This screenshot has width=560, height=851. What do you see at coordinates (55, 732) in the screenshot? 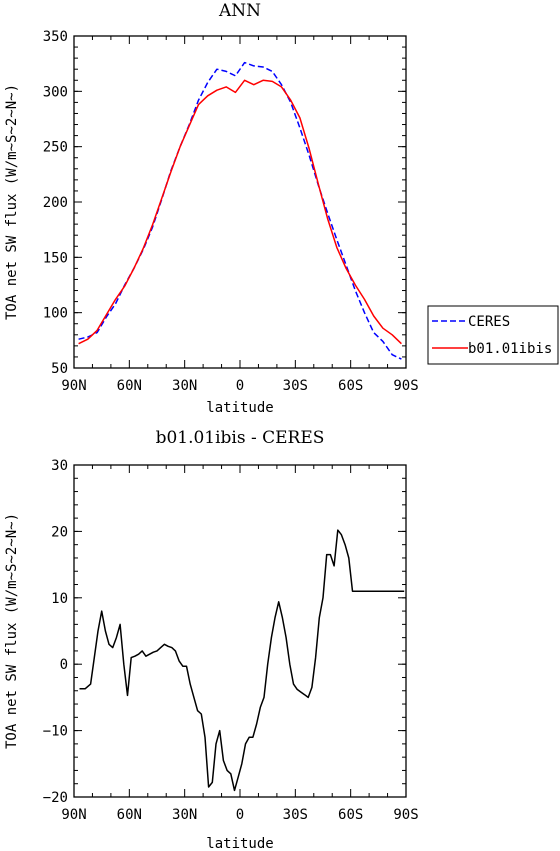
I see `y-tick-label-bottom-1: −10` at bounding box center [55, 732].